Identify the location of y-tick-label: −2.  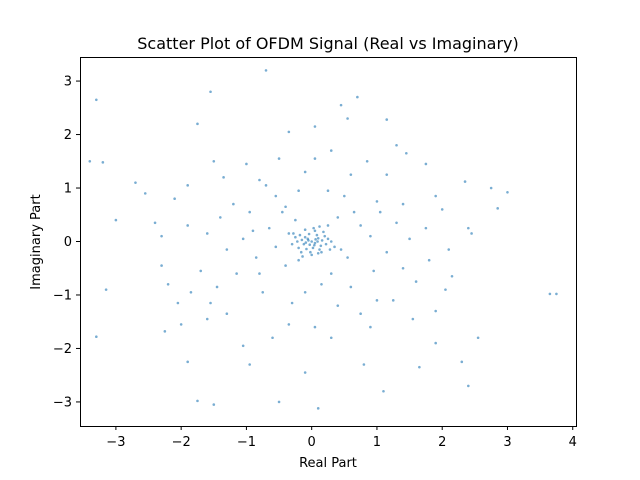
(62, 349).